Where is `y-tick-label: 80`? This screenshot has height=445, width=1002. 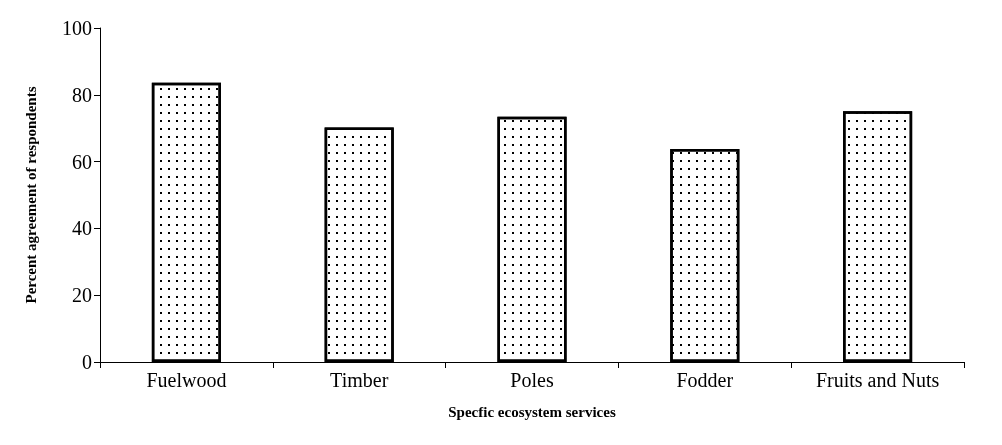 y-tick-label: 80 is located at coordinates (82, 94).